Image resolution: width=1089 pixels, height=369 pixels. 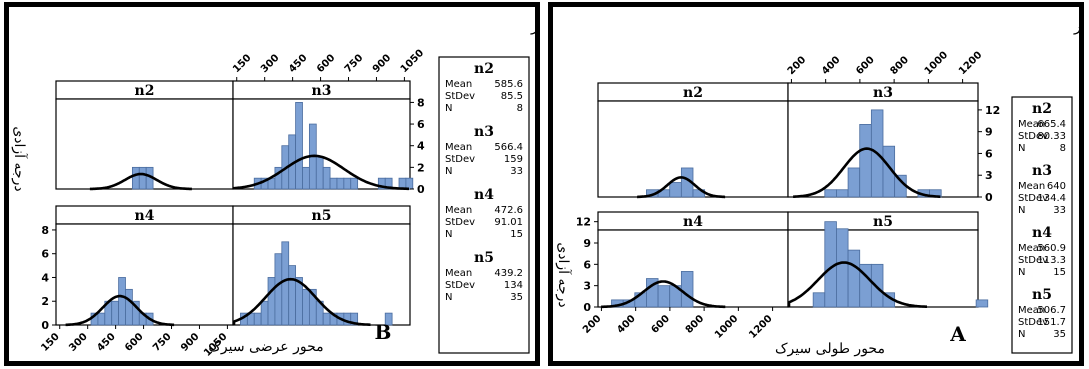 What do you see at coordinates (162, 342) in the screenshot?
I see `x-tick-label: 750` at bounding box center [162, 342].